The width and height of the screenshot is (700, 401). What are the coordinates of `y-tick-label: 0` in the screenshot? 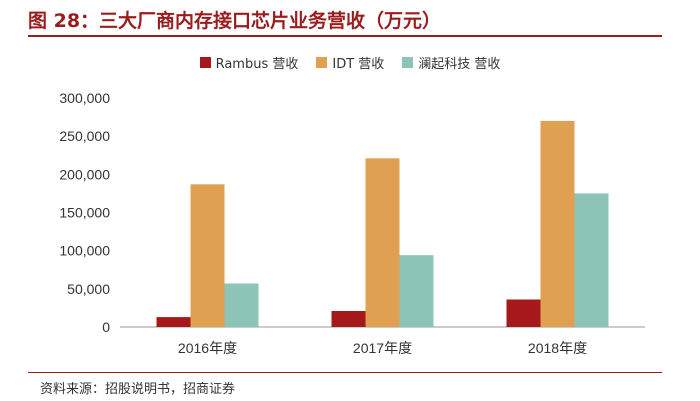 It's located at (106, 327).